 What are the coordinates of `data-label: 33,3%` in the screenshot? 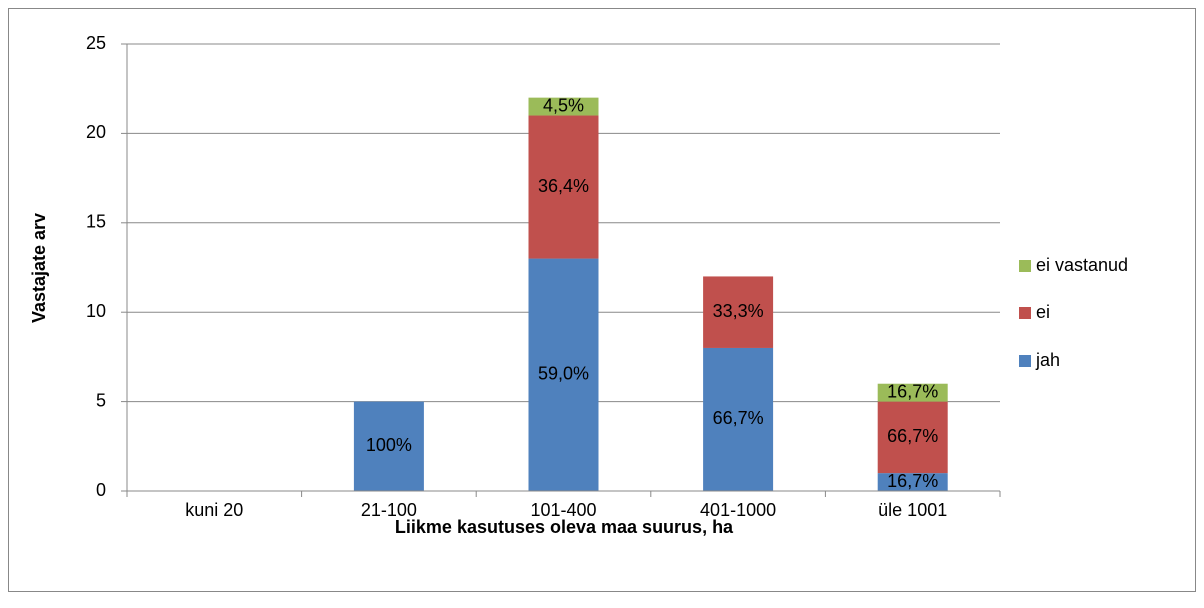 It's located at (738, 311).